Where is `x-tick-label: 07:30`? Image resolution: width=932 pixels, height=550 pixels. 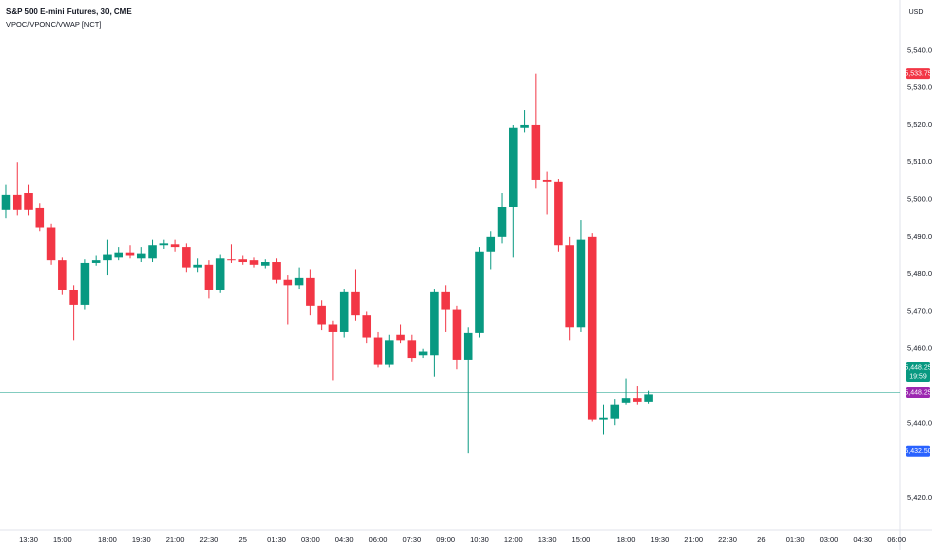
x-tick-label: 07:30 is located at coordinates (411, 539).